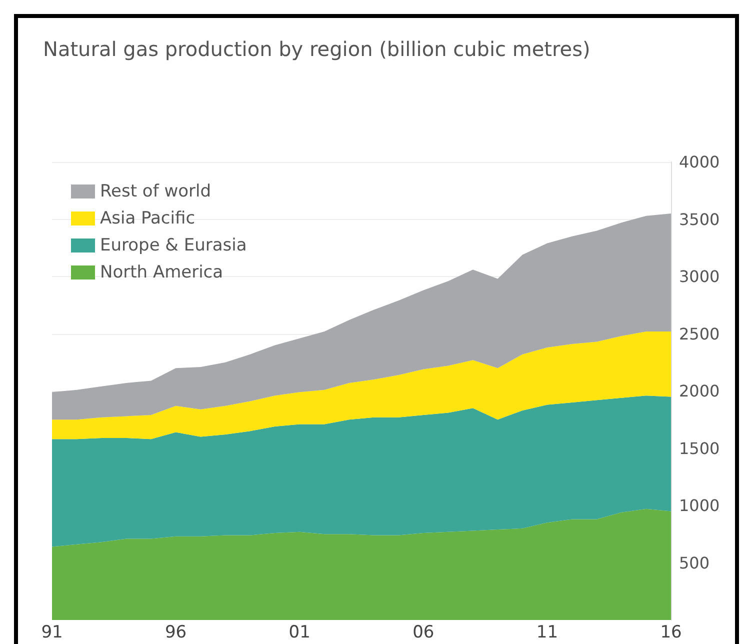  Describe the element at coordinates (699, 334) in the screenshot. I see `y-tick-label: 2500` at that location.